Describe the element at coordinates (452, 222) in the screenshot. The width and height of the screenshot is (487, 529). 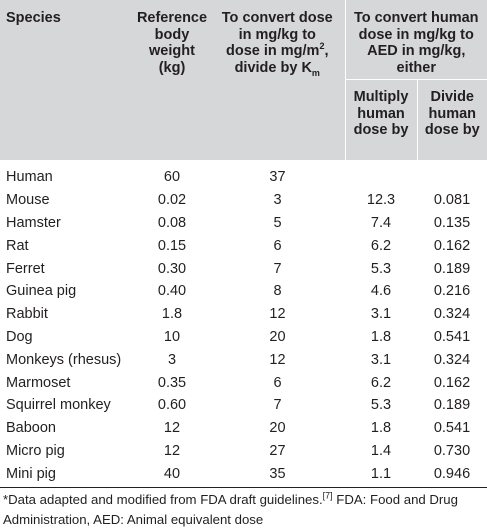
I see `cell-divide: 0.135` at that location.